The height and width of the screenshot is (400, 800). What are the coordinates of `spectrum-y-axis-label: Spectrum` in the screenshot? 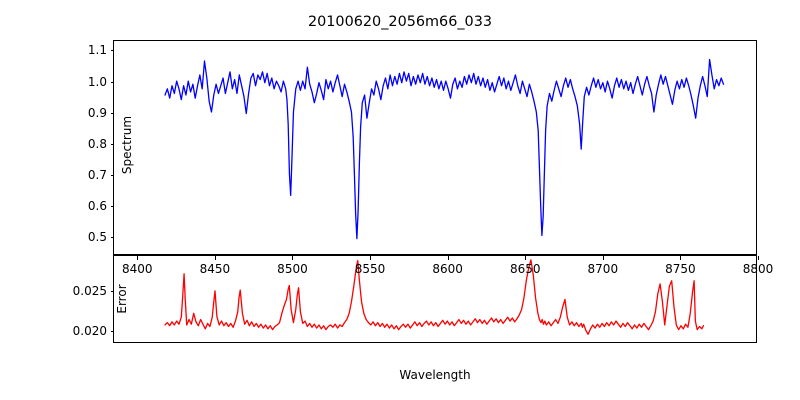 It's located at (127, 145).